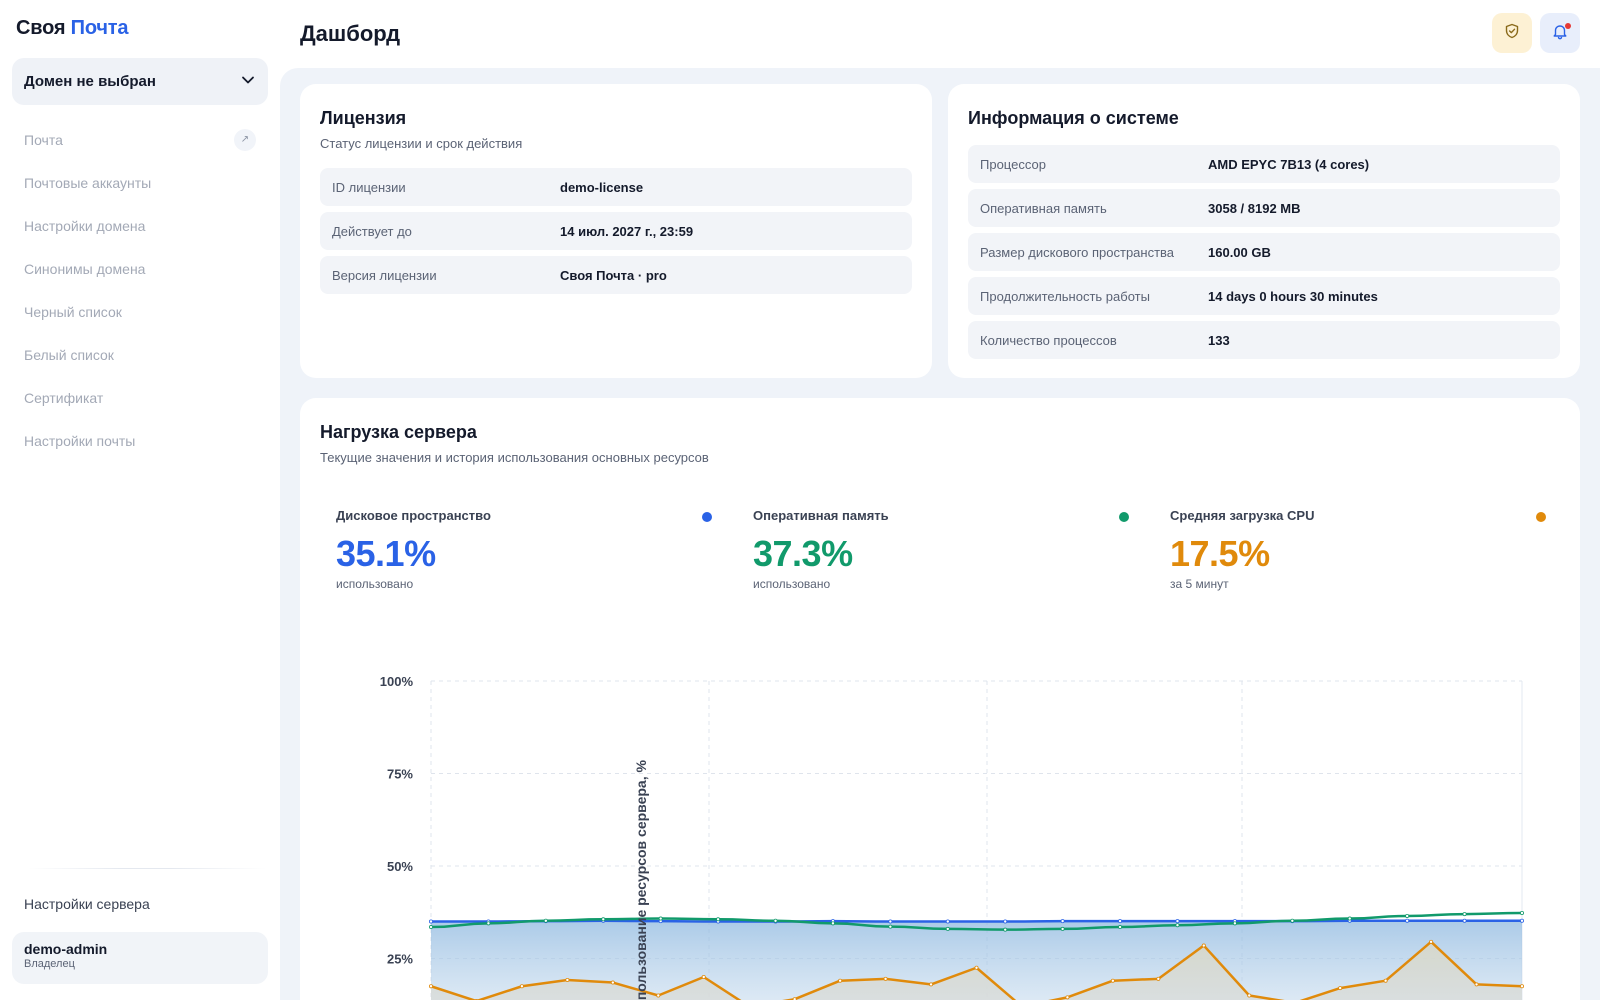  I want to click on system-info-title: Информация о системе, so click(1073, 118).